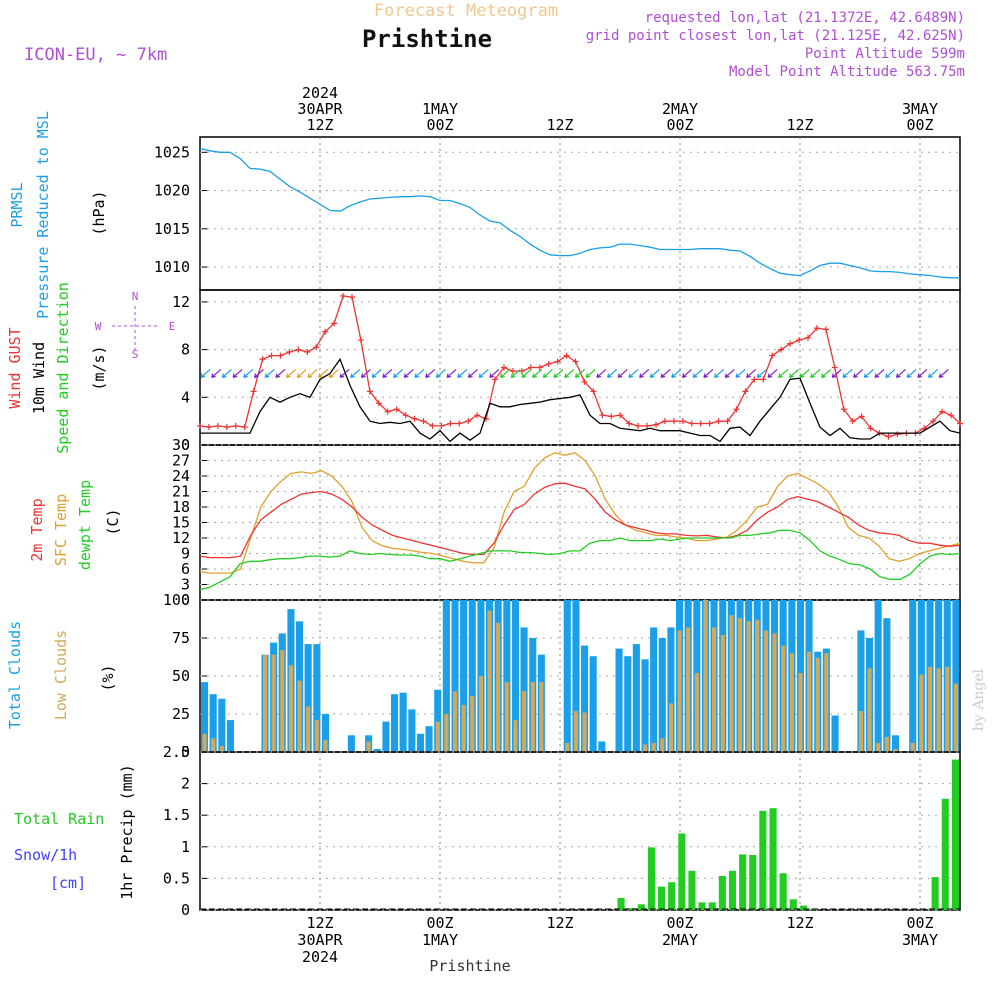 The width and height of the screenshot is (1000, 1000). Describe the element at coordinates (172, 267) in the screenshot. I see `y-tick-label: 1010` at that location.